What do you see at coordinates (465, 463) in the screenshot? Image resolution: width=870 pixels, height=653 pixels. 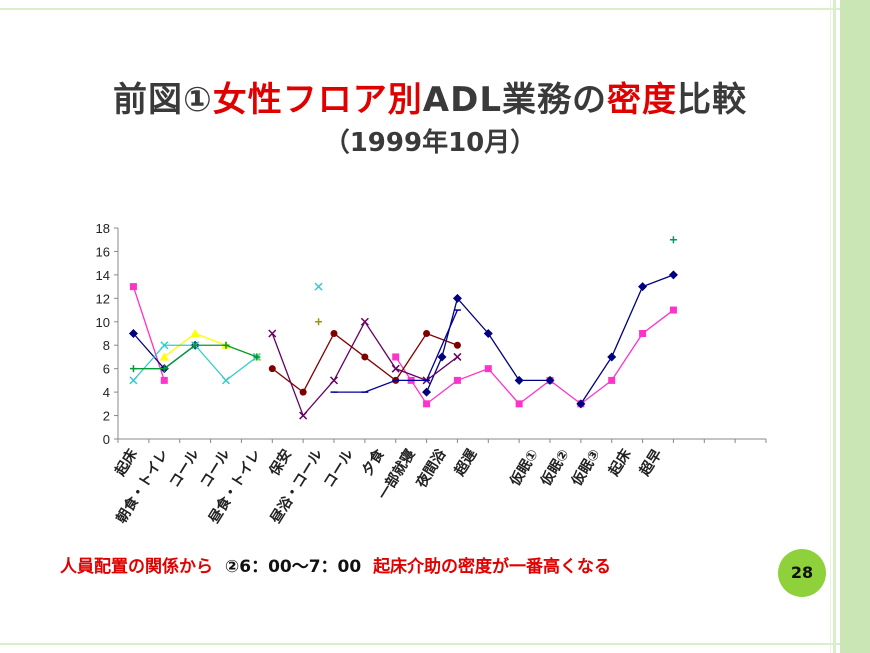 I see `x-tick-label: 超遅` at bounding box center [465, 463].